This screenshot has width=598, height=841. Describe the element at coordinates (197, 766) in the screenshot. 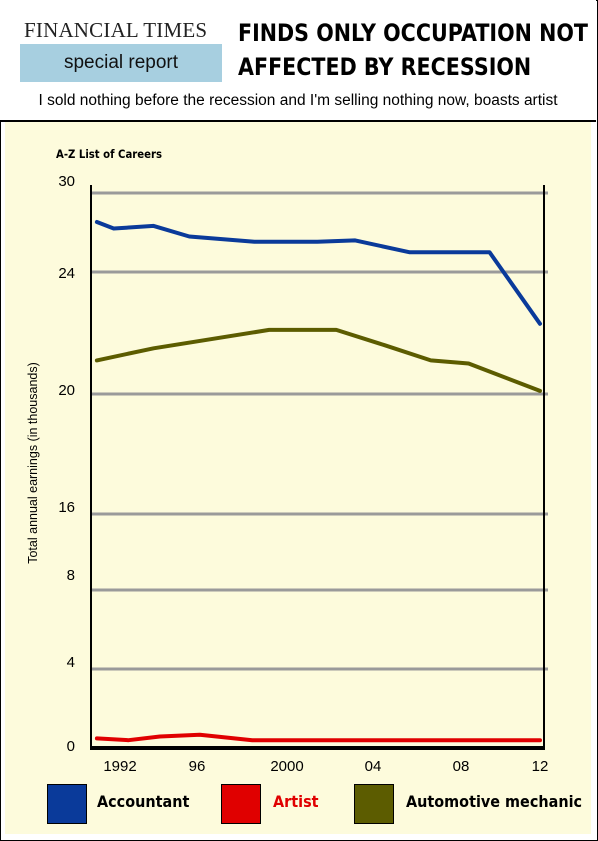

I see `x-tick-label: 96` at that location.